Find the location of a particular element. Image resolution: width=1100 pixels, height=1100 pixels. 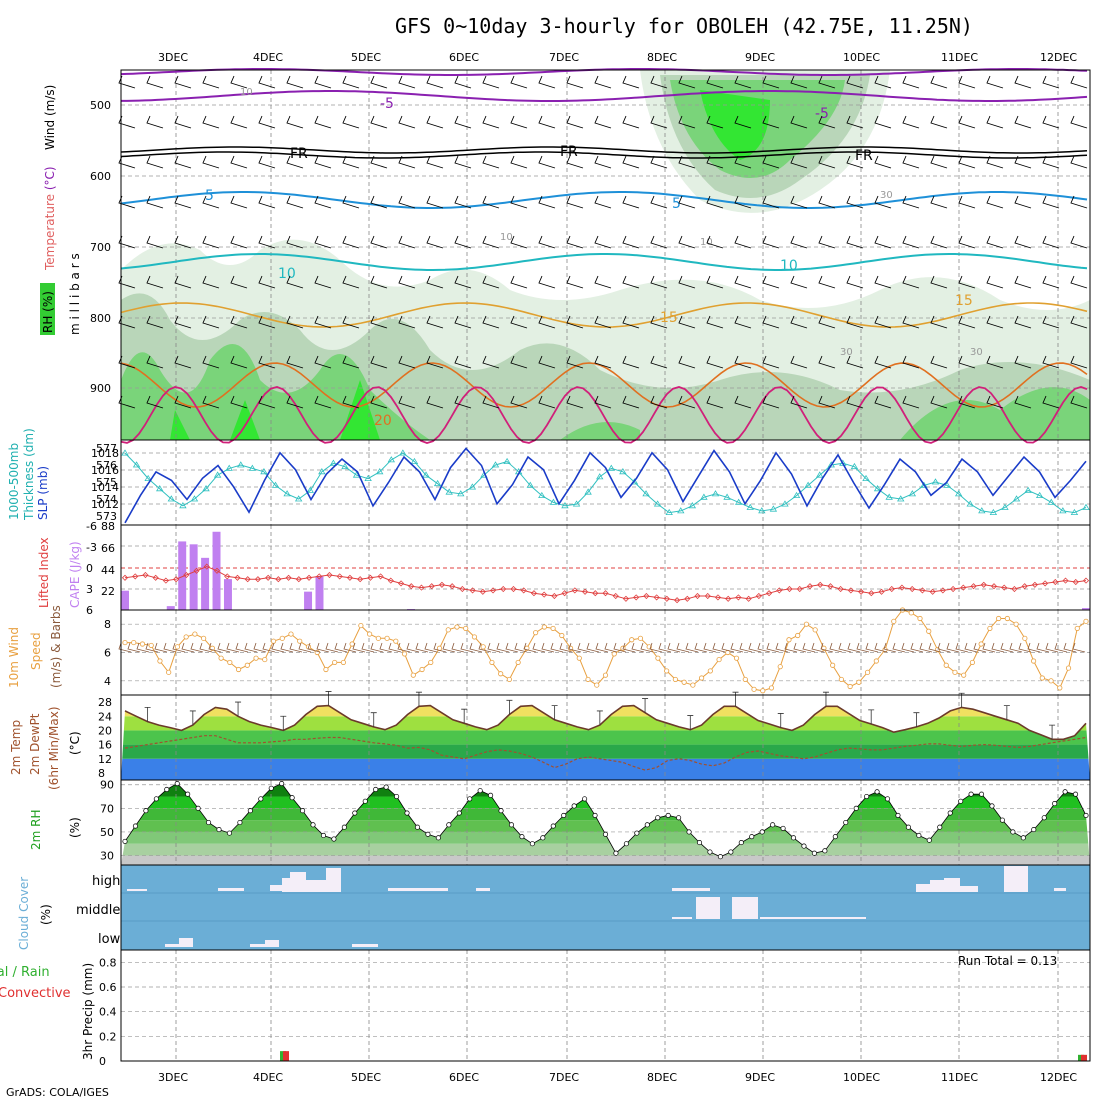

pressure-tick: 800 is located at coordinates (100, 318).